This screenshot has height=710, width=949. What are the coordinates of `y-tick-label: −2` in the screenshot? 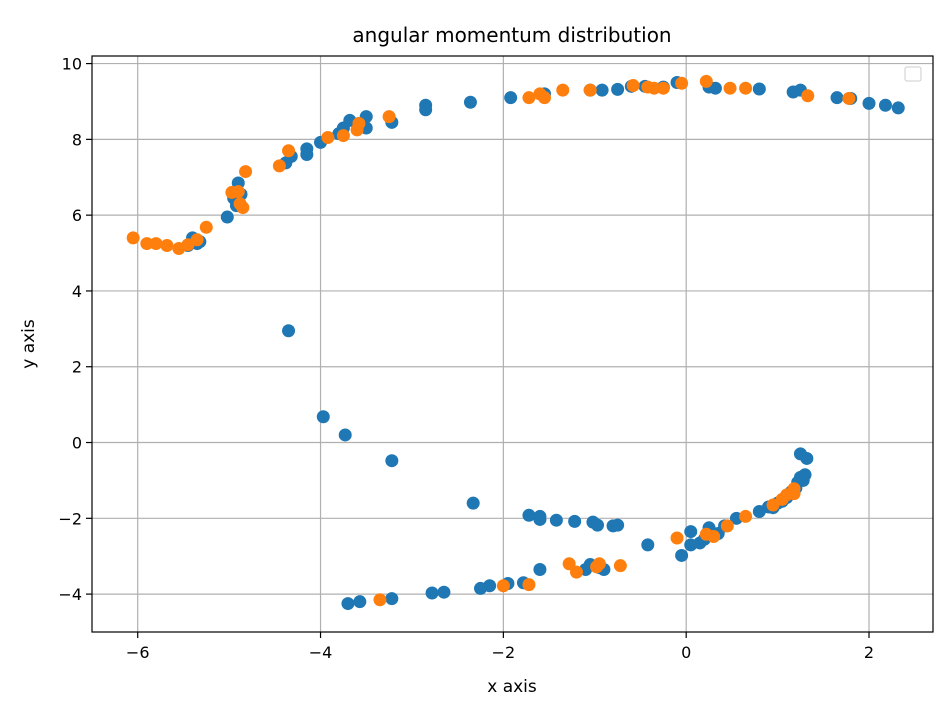 It's located at (70, 518).